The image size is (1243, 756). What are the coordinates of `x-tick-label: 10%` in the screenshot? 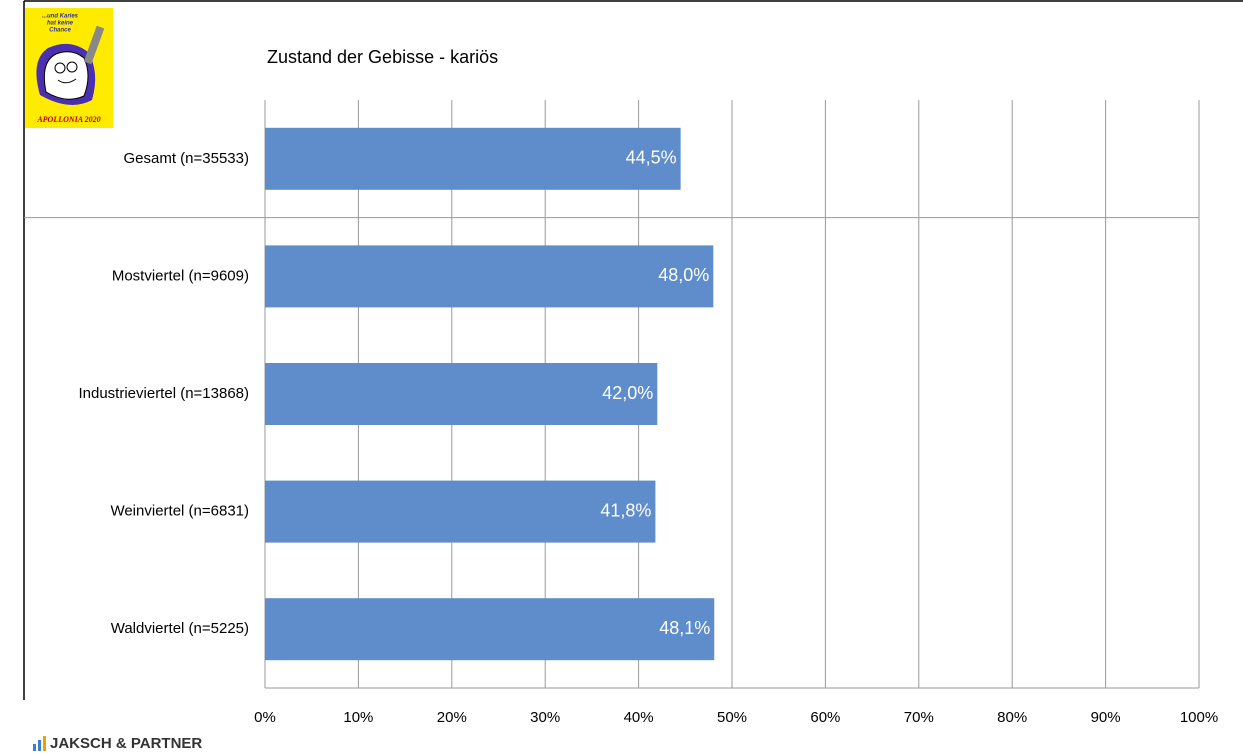 It's located at (358, 717).